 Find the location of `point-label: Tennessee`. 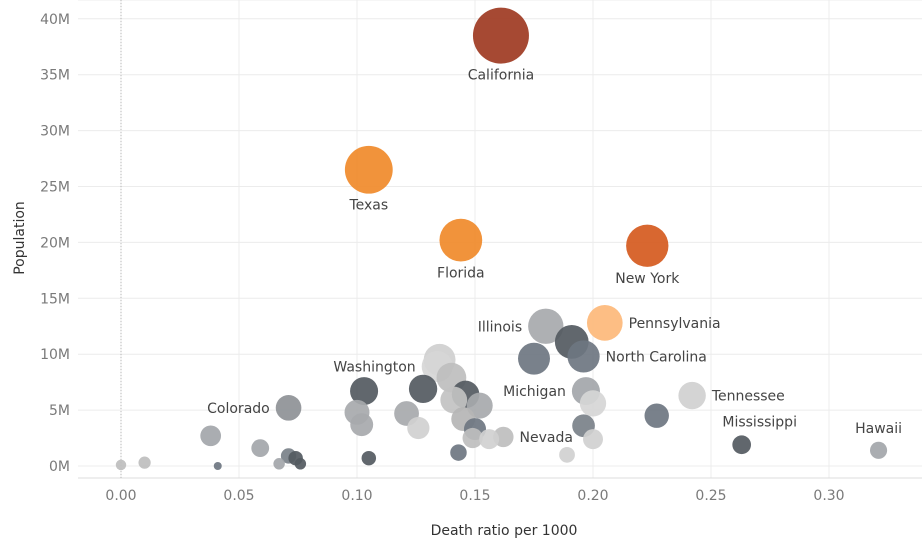

point-label: Tennessee is located at coordinates (748, 397).